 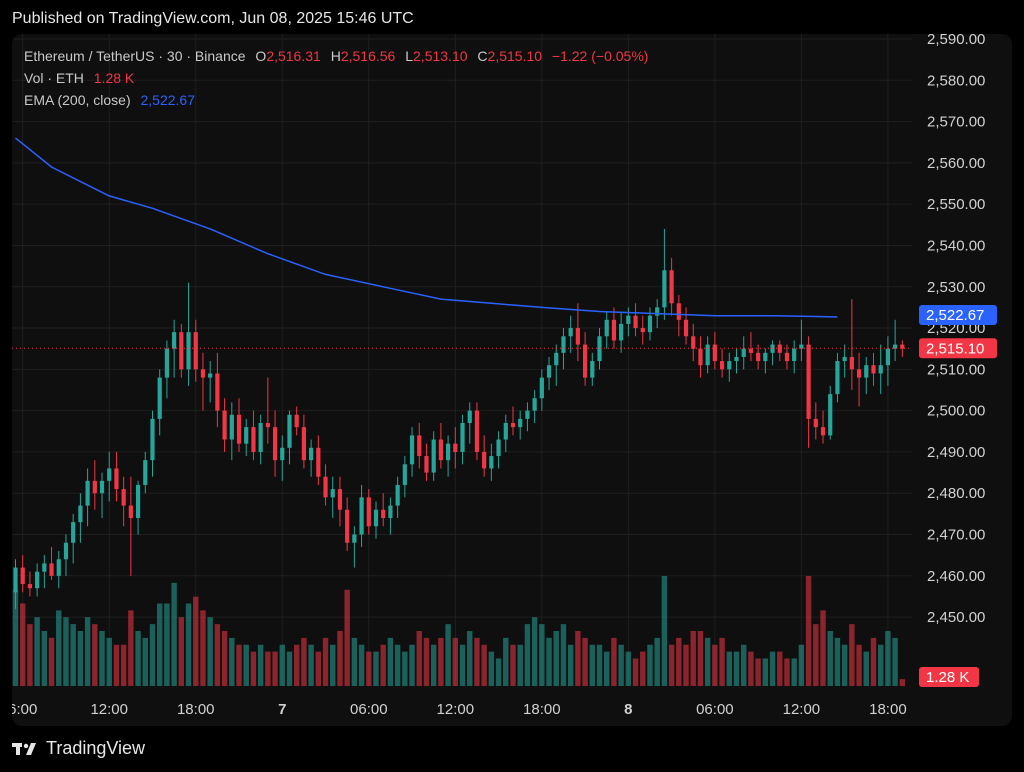 I want to click on tradingview-brand: TradingView, so click(x=78, y=748).